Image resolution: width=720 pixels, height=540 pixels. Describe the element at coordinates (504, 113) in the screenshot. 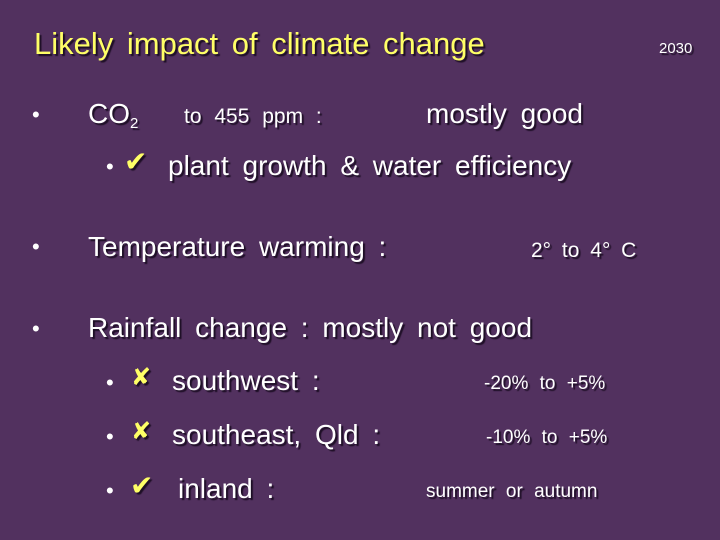

I see `co2-verdict: mostly good` at that location.